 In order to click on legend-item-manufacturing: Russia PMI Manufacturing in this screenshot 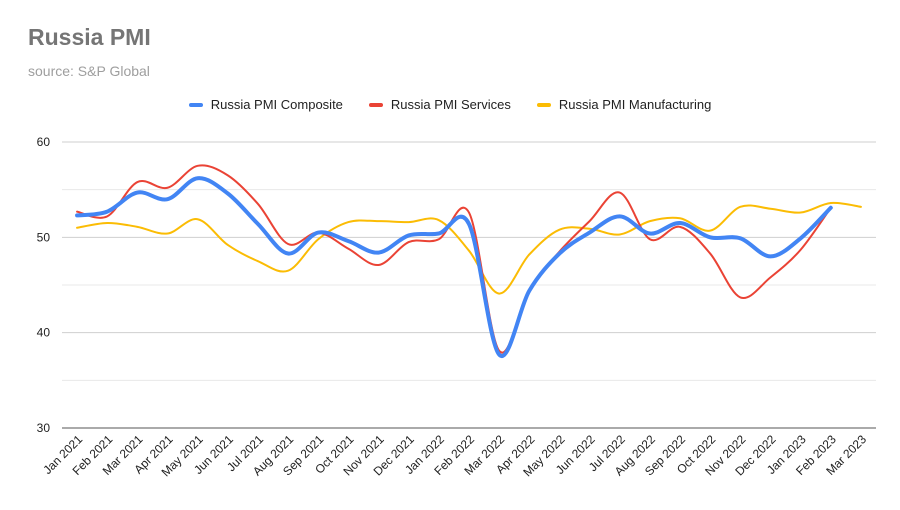, I will do `click(624, 104)`.